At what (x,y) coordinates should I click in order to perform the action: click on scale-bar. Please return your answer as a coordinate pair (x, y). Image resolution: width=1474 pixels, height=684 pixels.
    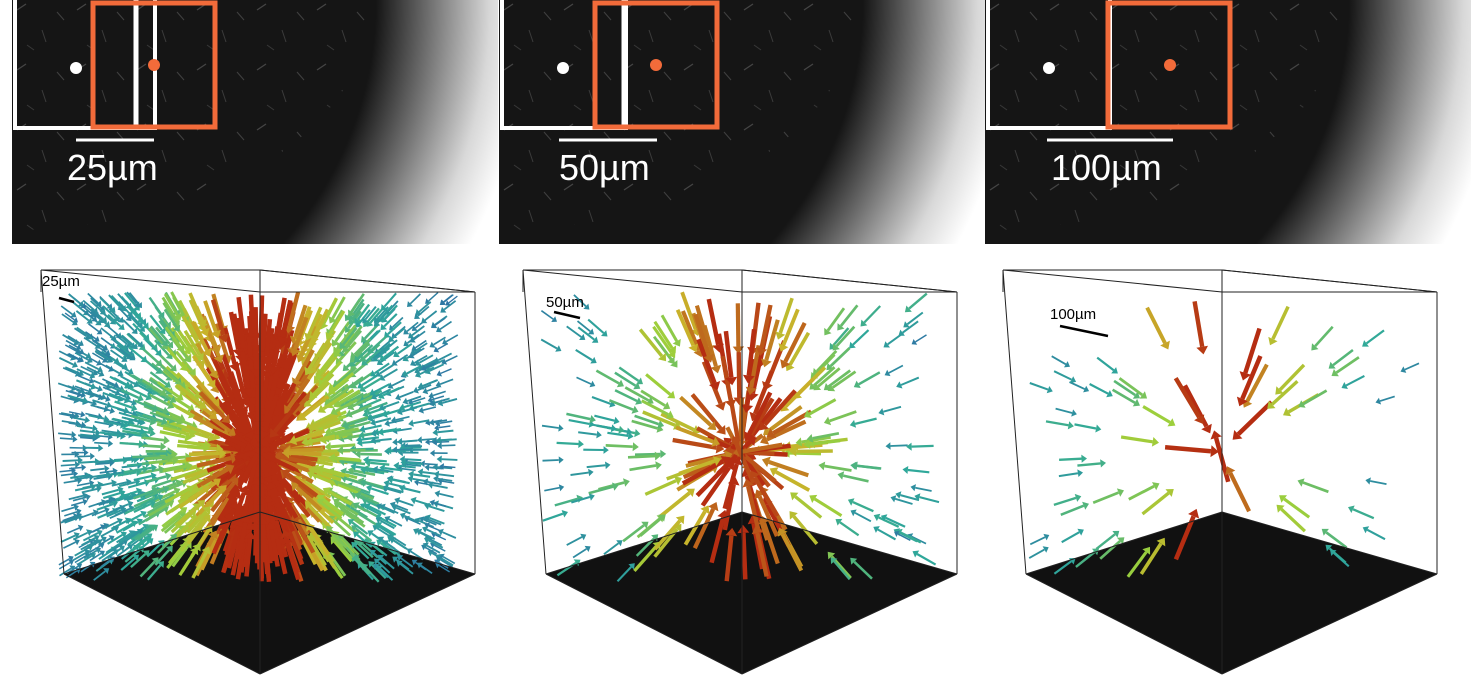
    Looking at the image, I should click on (1084, 331).